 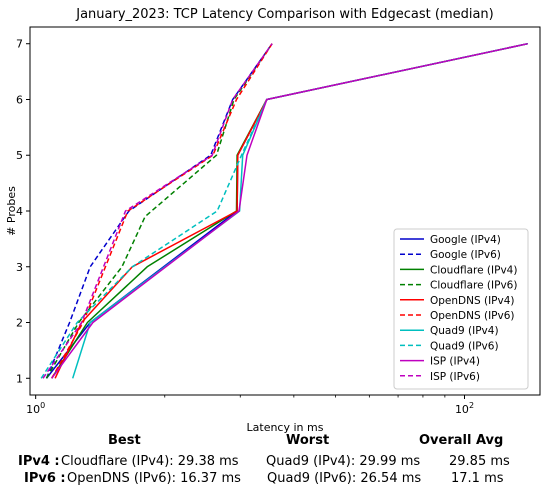 What do you see at coordinates (455, 377) in the screenshot?
I see `legend-label: ISP (IPv6)` at bounding box center [455, 377].